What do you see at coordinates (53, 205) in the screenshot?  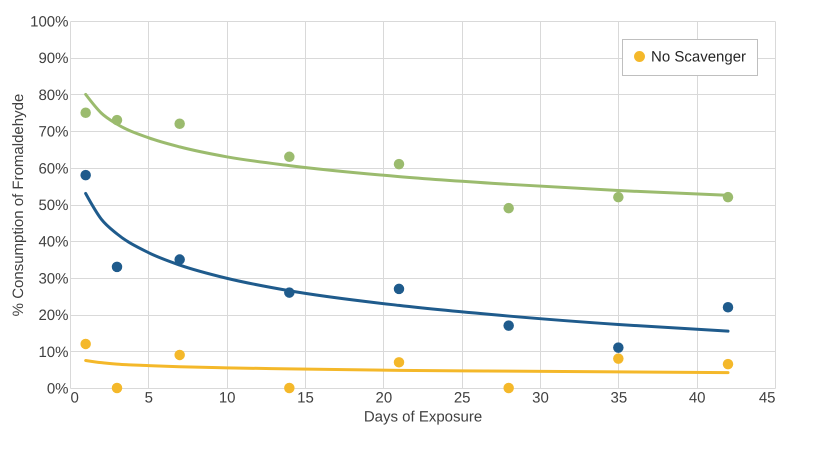 I see `y-tick-label: 50%` at bounding box center [53, 205].